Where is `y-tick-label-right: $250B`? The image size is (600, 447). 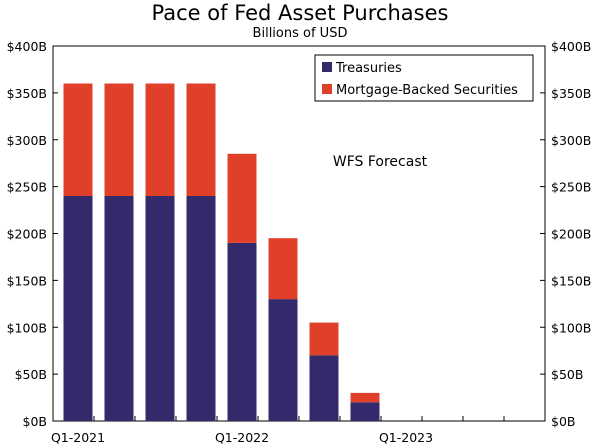
y-tick-label-right: $250B is located at coordinates (571, 187).